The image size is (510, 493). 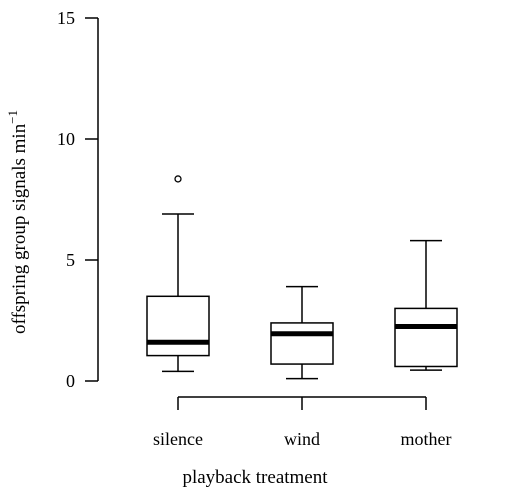 I want to click on x-tick-label-wind: wind, so click(x=302, y=439).